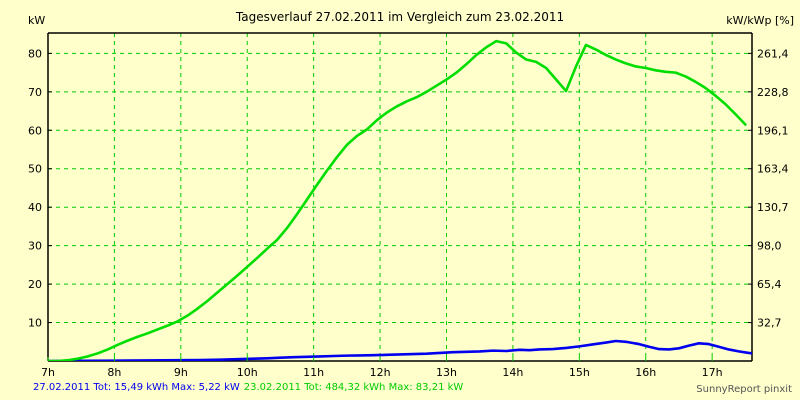  I want to click on svg-text: 10h, so click(247, 372).